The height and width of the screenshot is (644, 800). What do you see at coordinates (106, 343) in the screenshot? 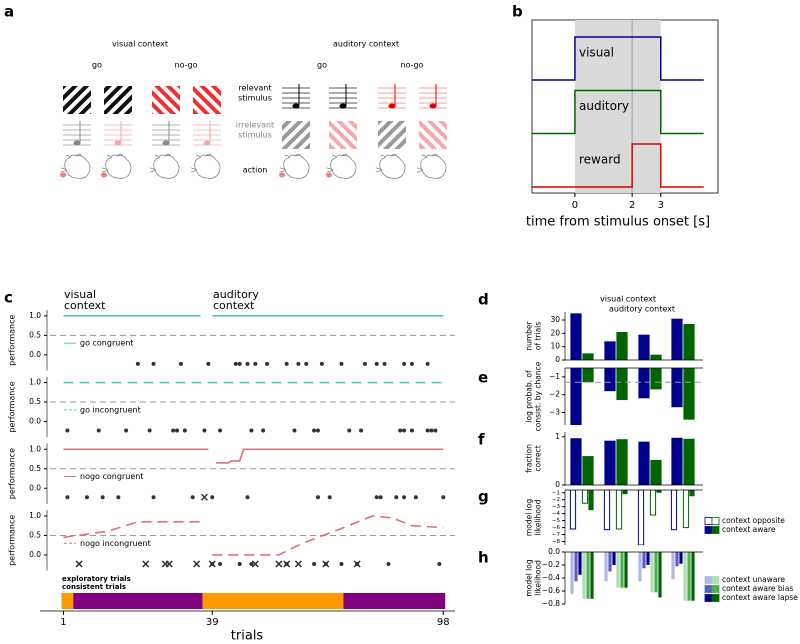
I see `legend-label: go congruent` at bounding box center [106, 343].